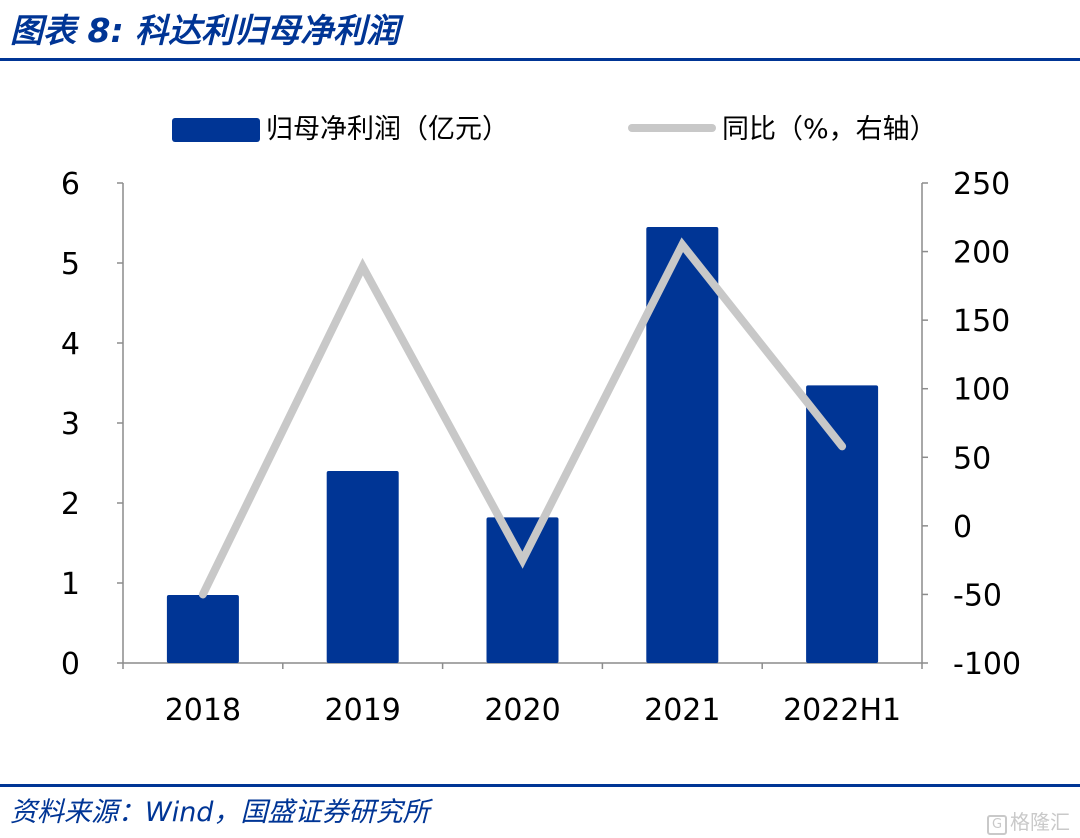 The image size is (1080, 838). I want to click on bar-2021, so click(682, 445).